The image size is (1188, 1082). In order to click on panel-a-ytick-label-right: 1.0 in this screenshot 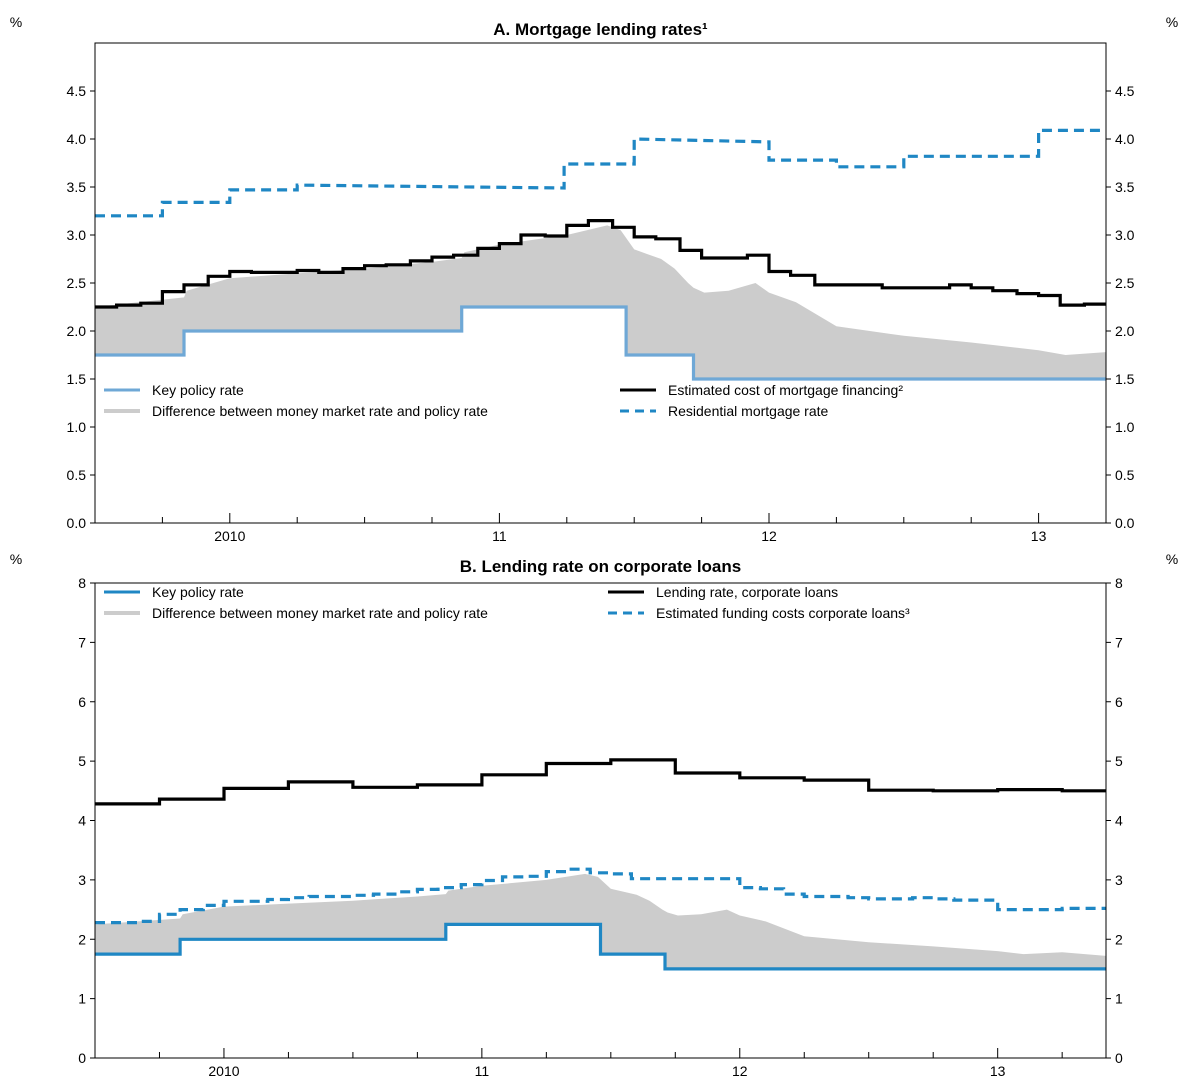, I will do `click(1125, 427)`.